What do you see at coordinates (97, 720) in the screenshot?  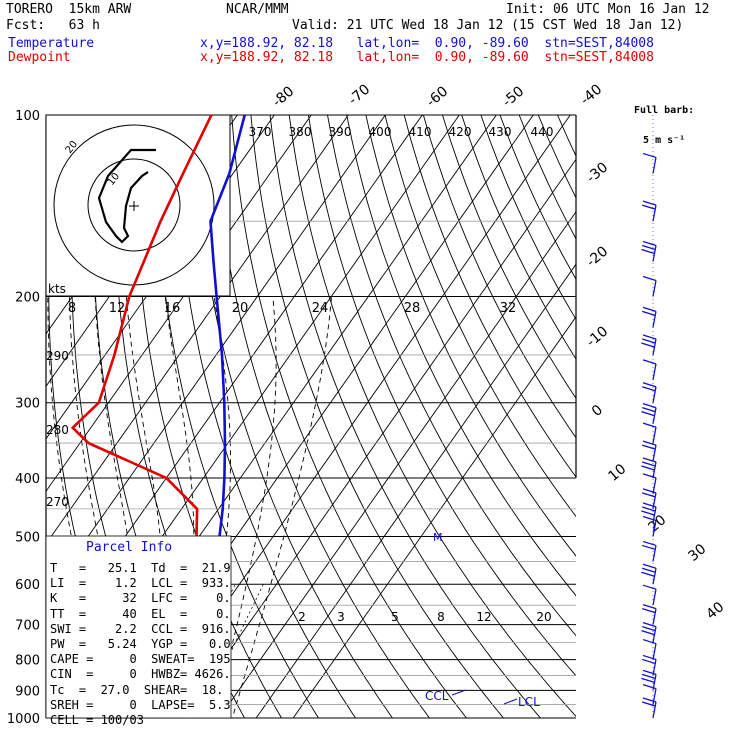 I see `parcel-info-row: CELL = 100/03` at bounding box center [97, 720].